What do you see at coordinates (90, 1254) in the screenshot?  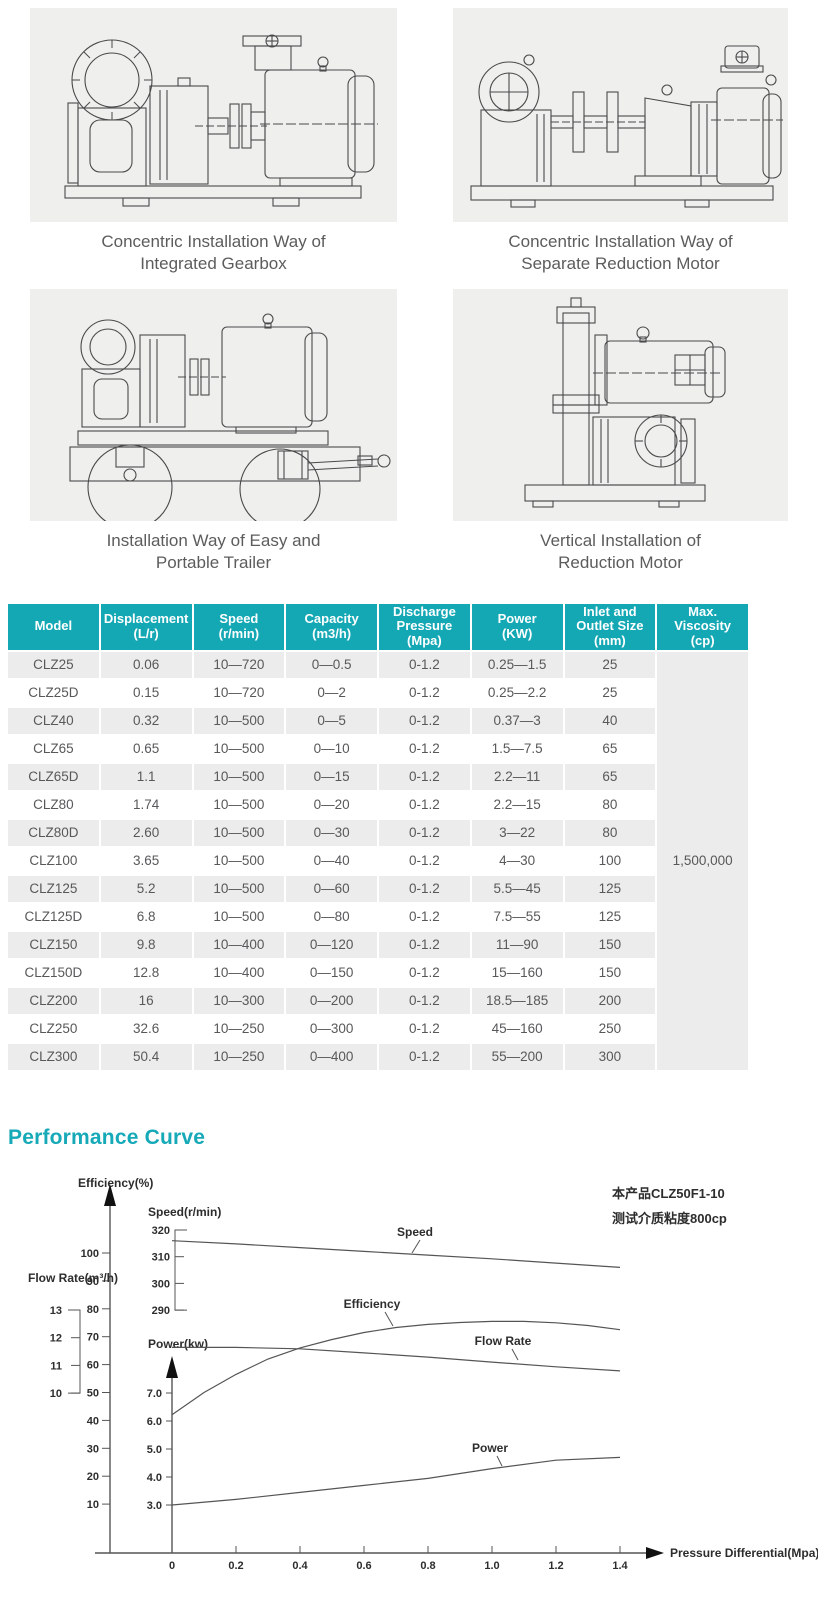 I see `efficiency-tick: 100` at bounding box center [90, 1254].